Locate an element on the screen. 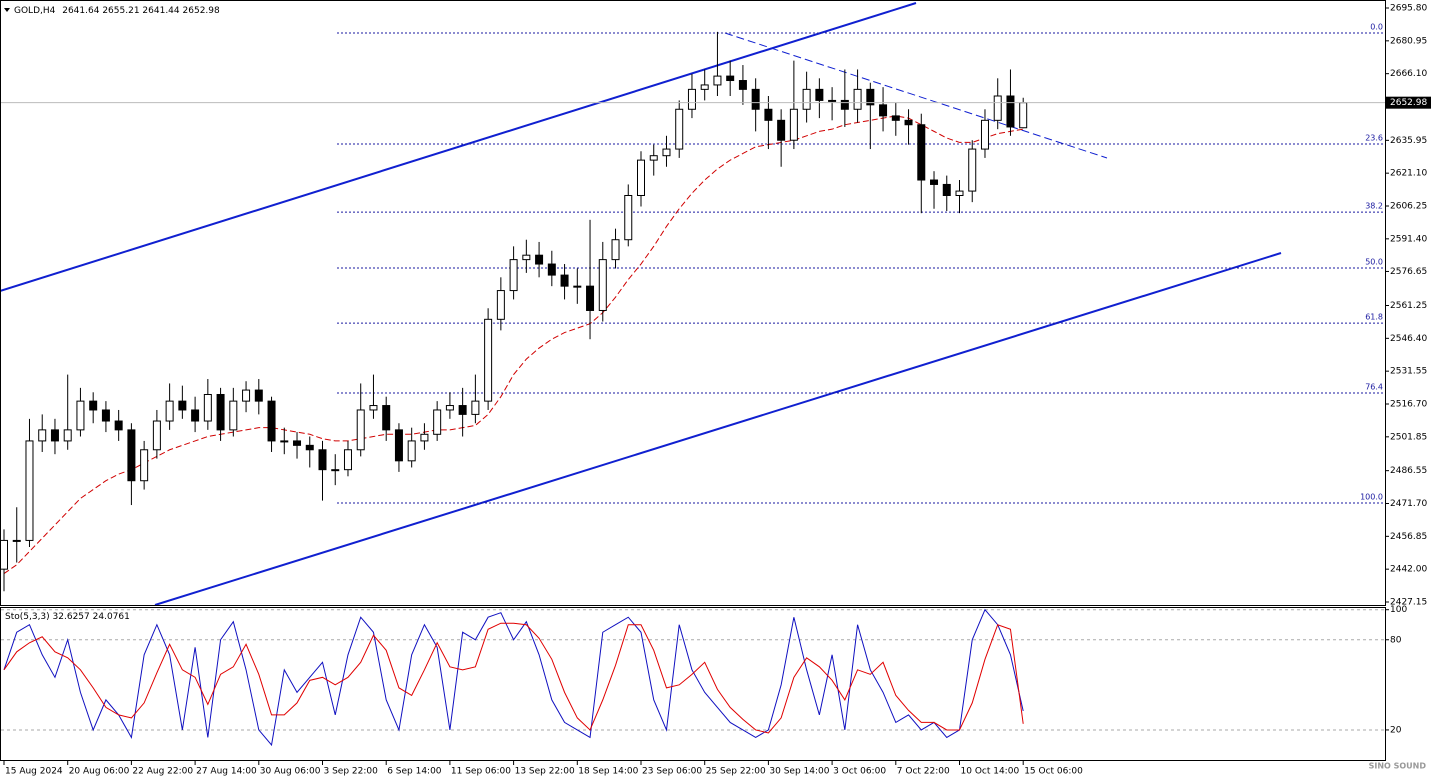 The height and width of the screenshot is (778, 1431). indicator-name: Sto(5,3,3) is located at coordinates (27, 617).